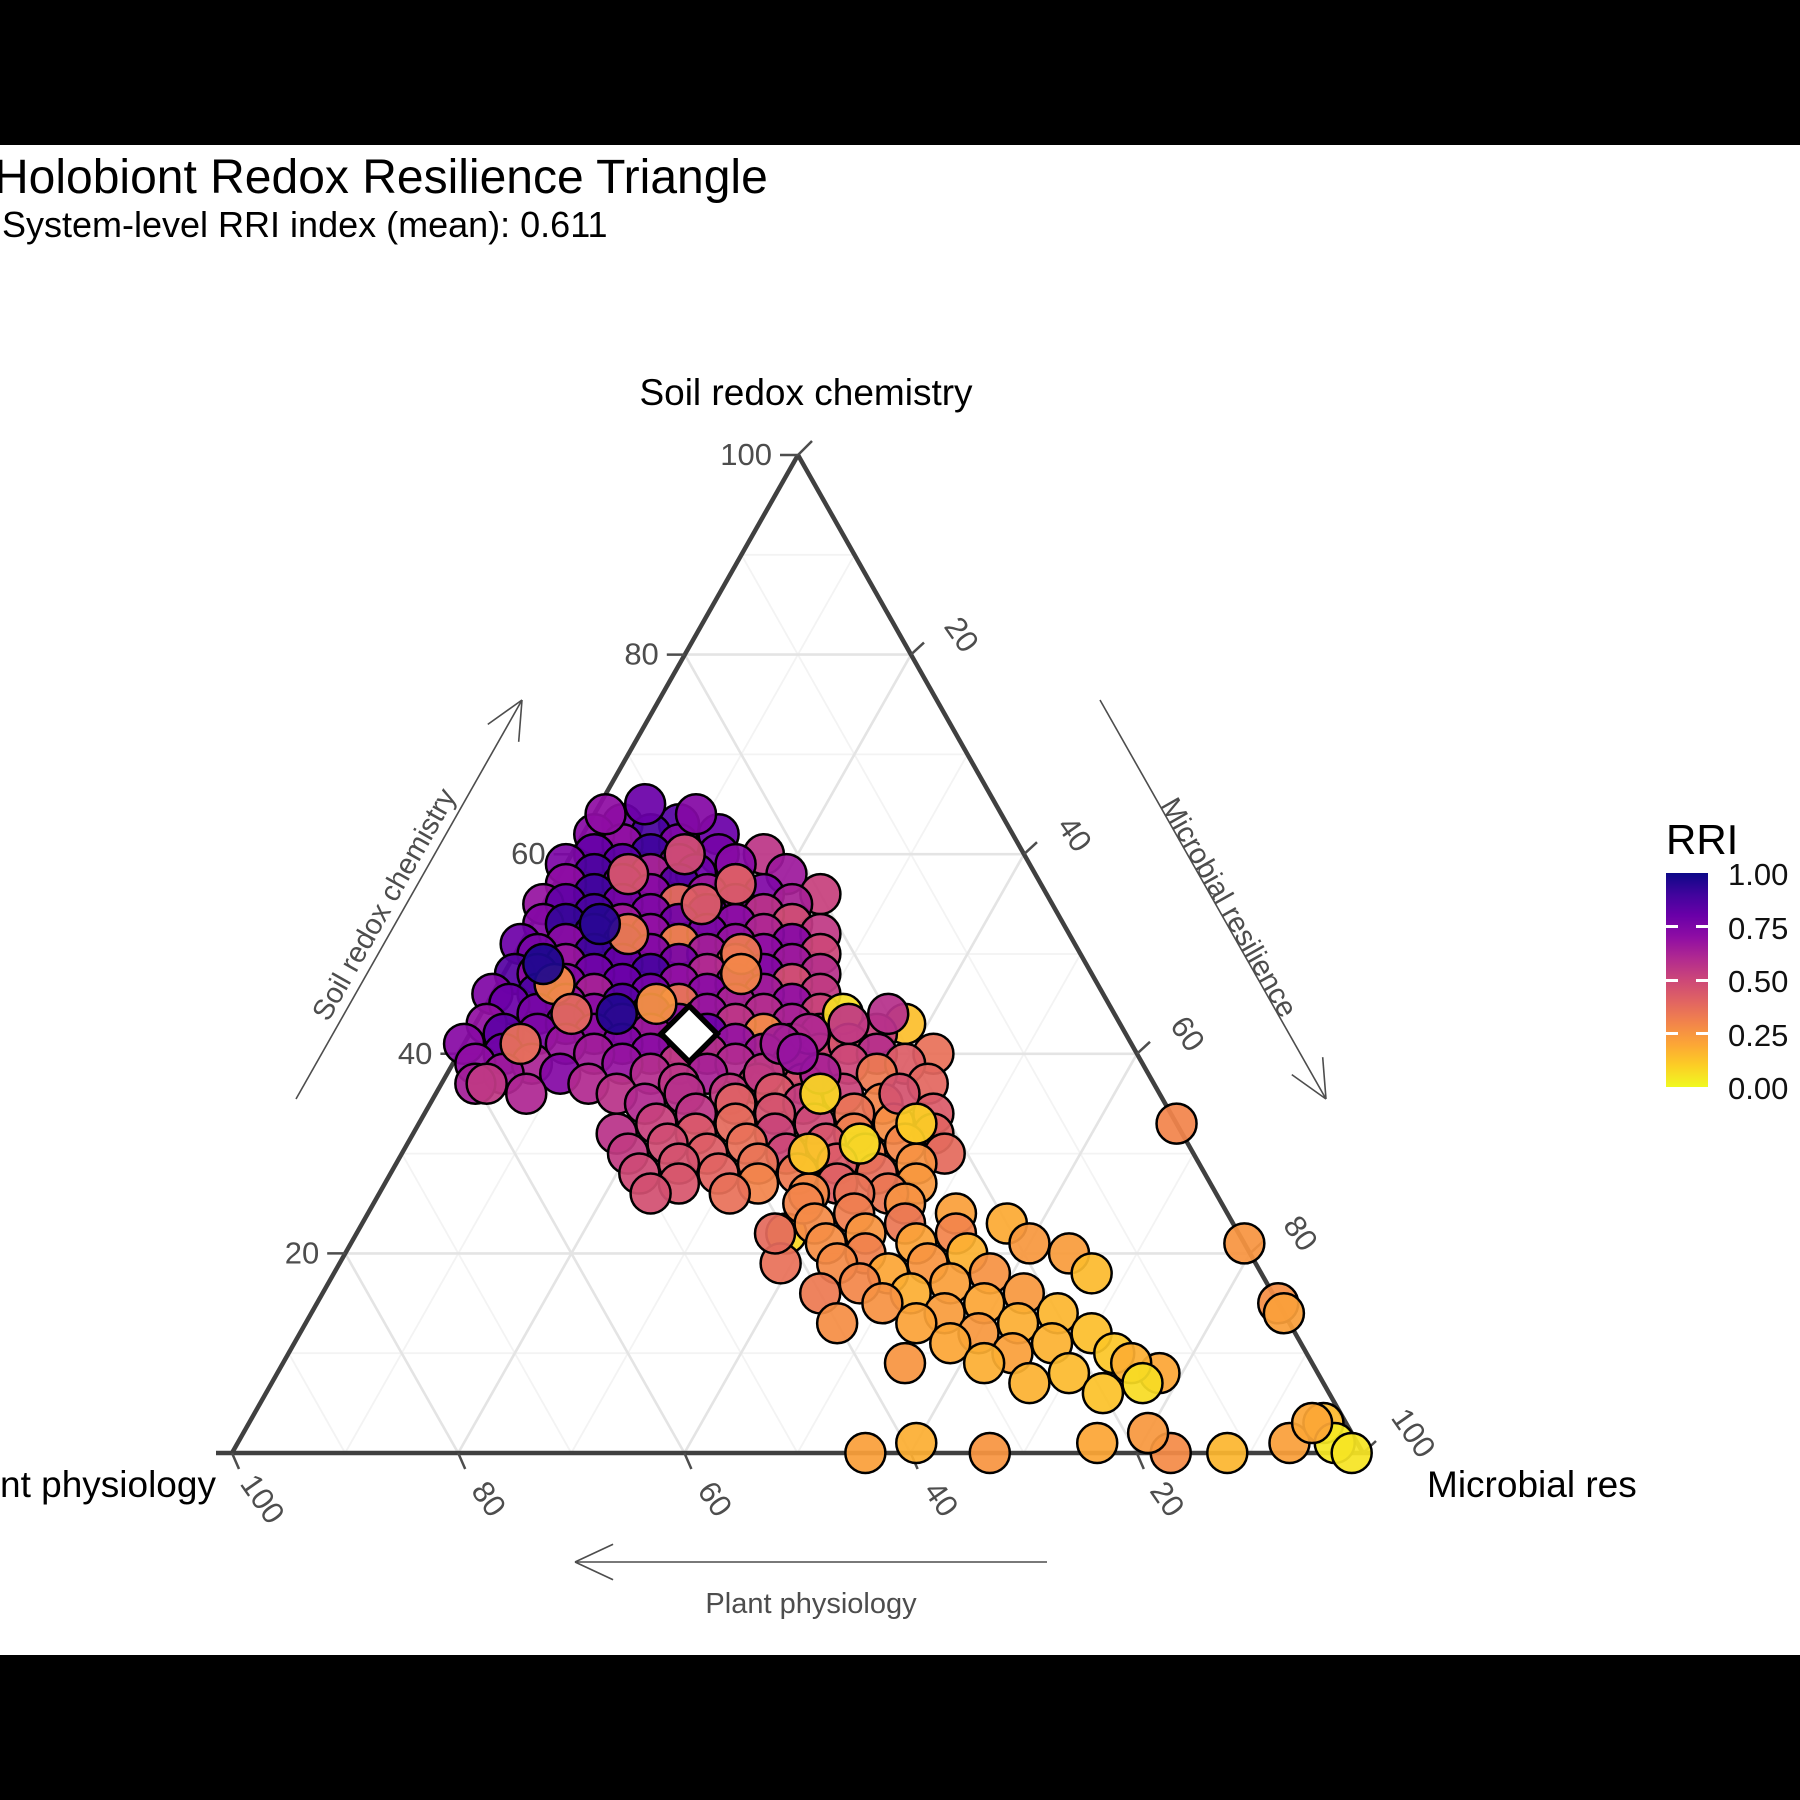 This screenshot has height=1800, width=1800. Describe the element at coordinates (1758, 981) in the screenshot. I see `legend-value-label: 0.50` at that location.